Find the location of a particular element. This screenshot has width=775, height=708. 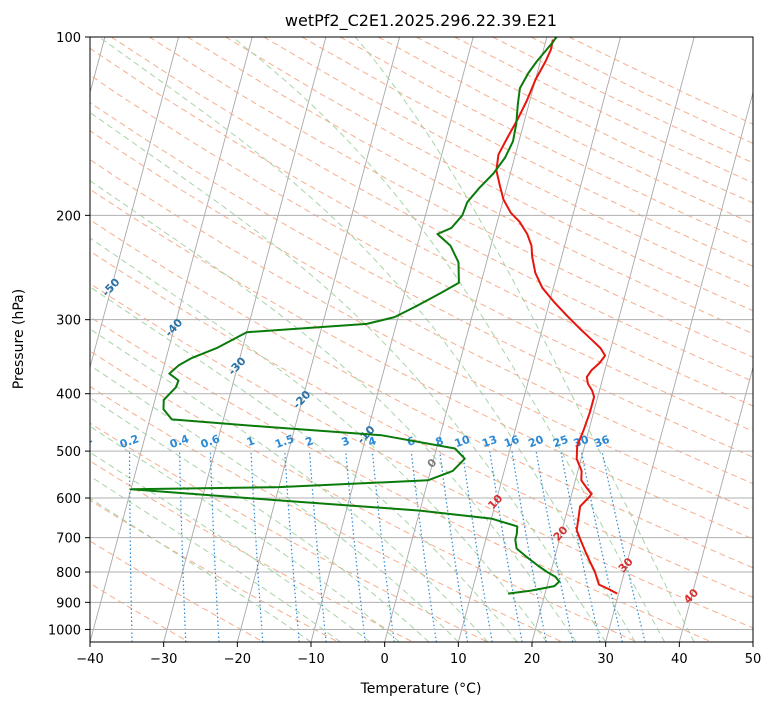

mixing-ratio-label: 25 is located at coordinates (560, 441).